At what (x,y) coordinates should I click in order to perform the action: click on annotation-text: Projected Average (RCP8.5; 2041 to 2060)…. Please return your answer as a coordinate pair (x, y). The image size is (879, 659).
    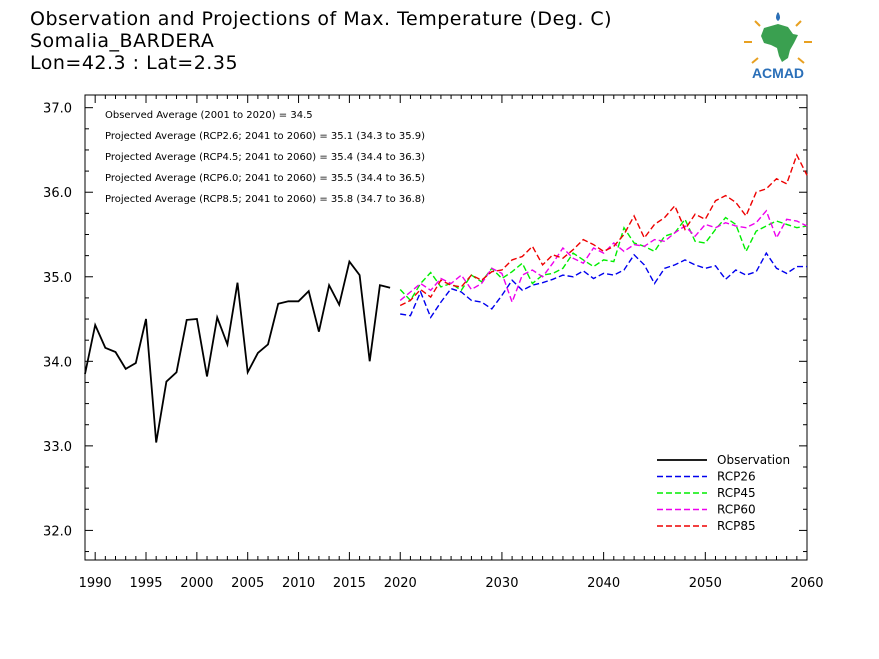
    Looking at the image, I should click on (265, 199).